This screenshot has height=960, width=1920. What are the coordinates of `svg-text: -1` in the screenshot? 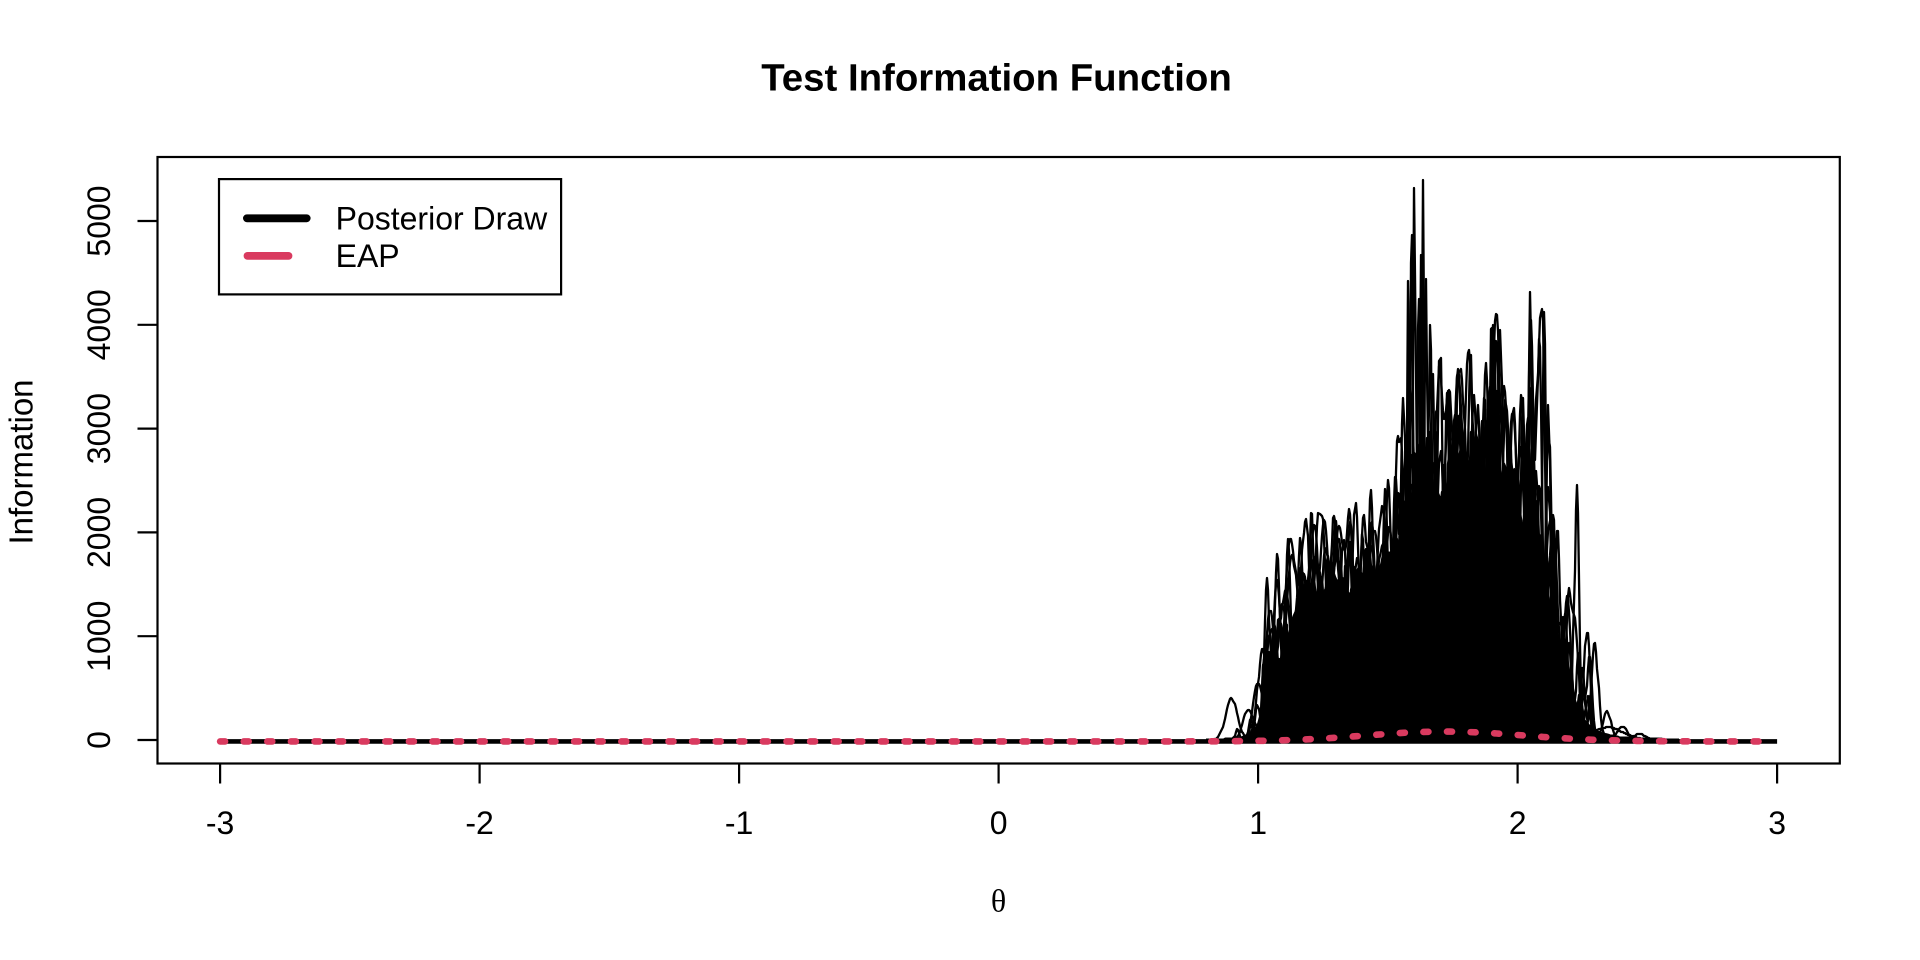 It's located at (739, 823).